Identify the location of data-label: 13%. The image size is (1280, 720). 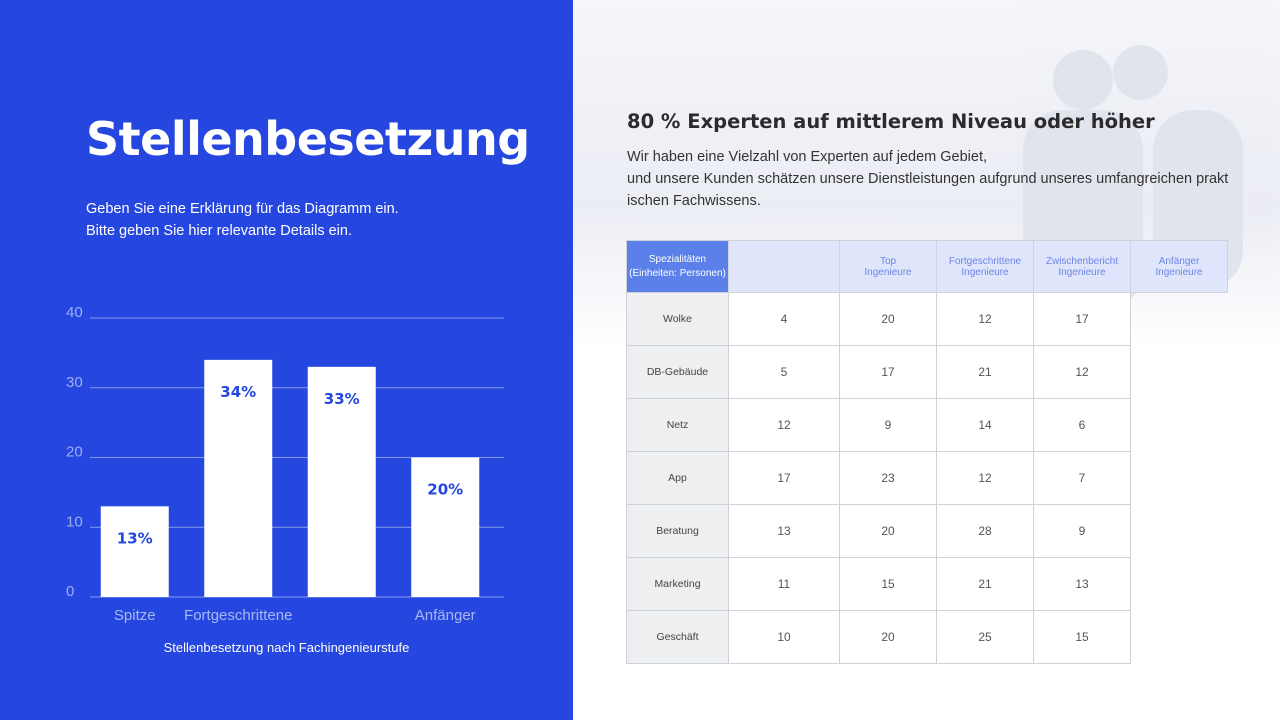
(135, 538).